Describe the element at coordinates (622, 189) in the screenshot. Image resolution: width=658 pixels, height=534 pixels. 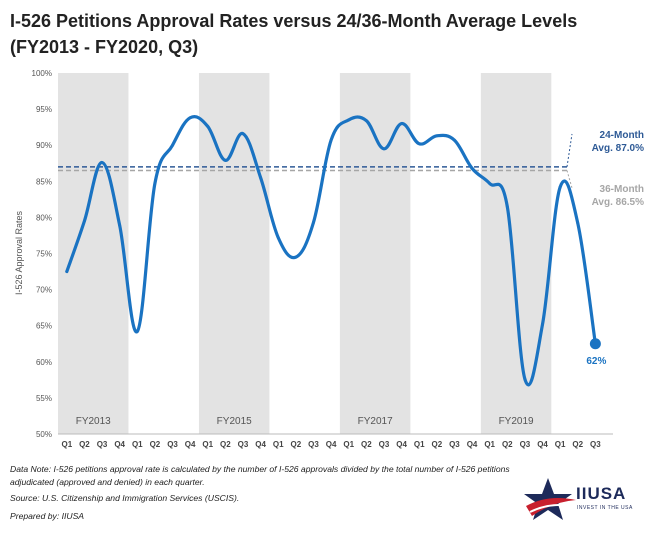
I see `reference-label-36-month: 36-Month` at that location.